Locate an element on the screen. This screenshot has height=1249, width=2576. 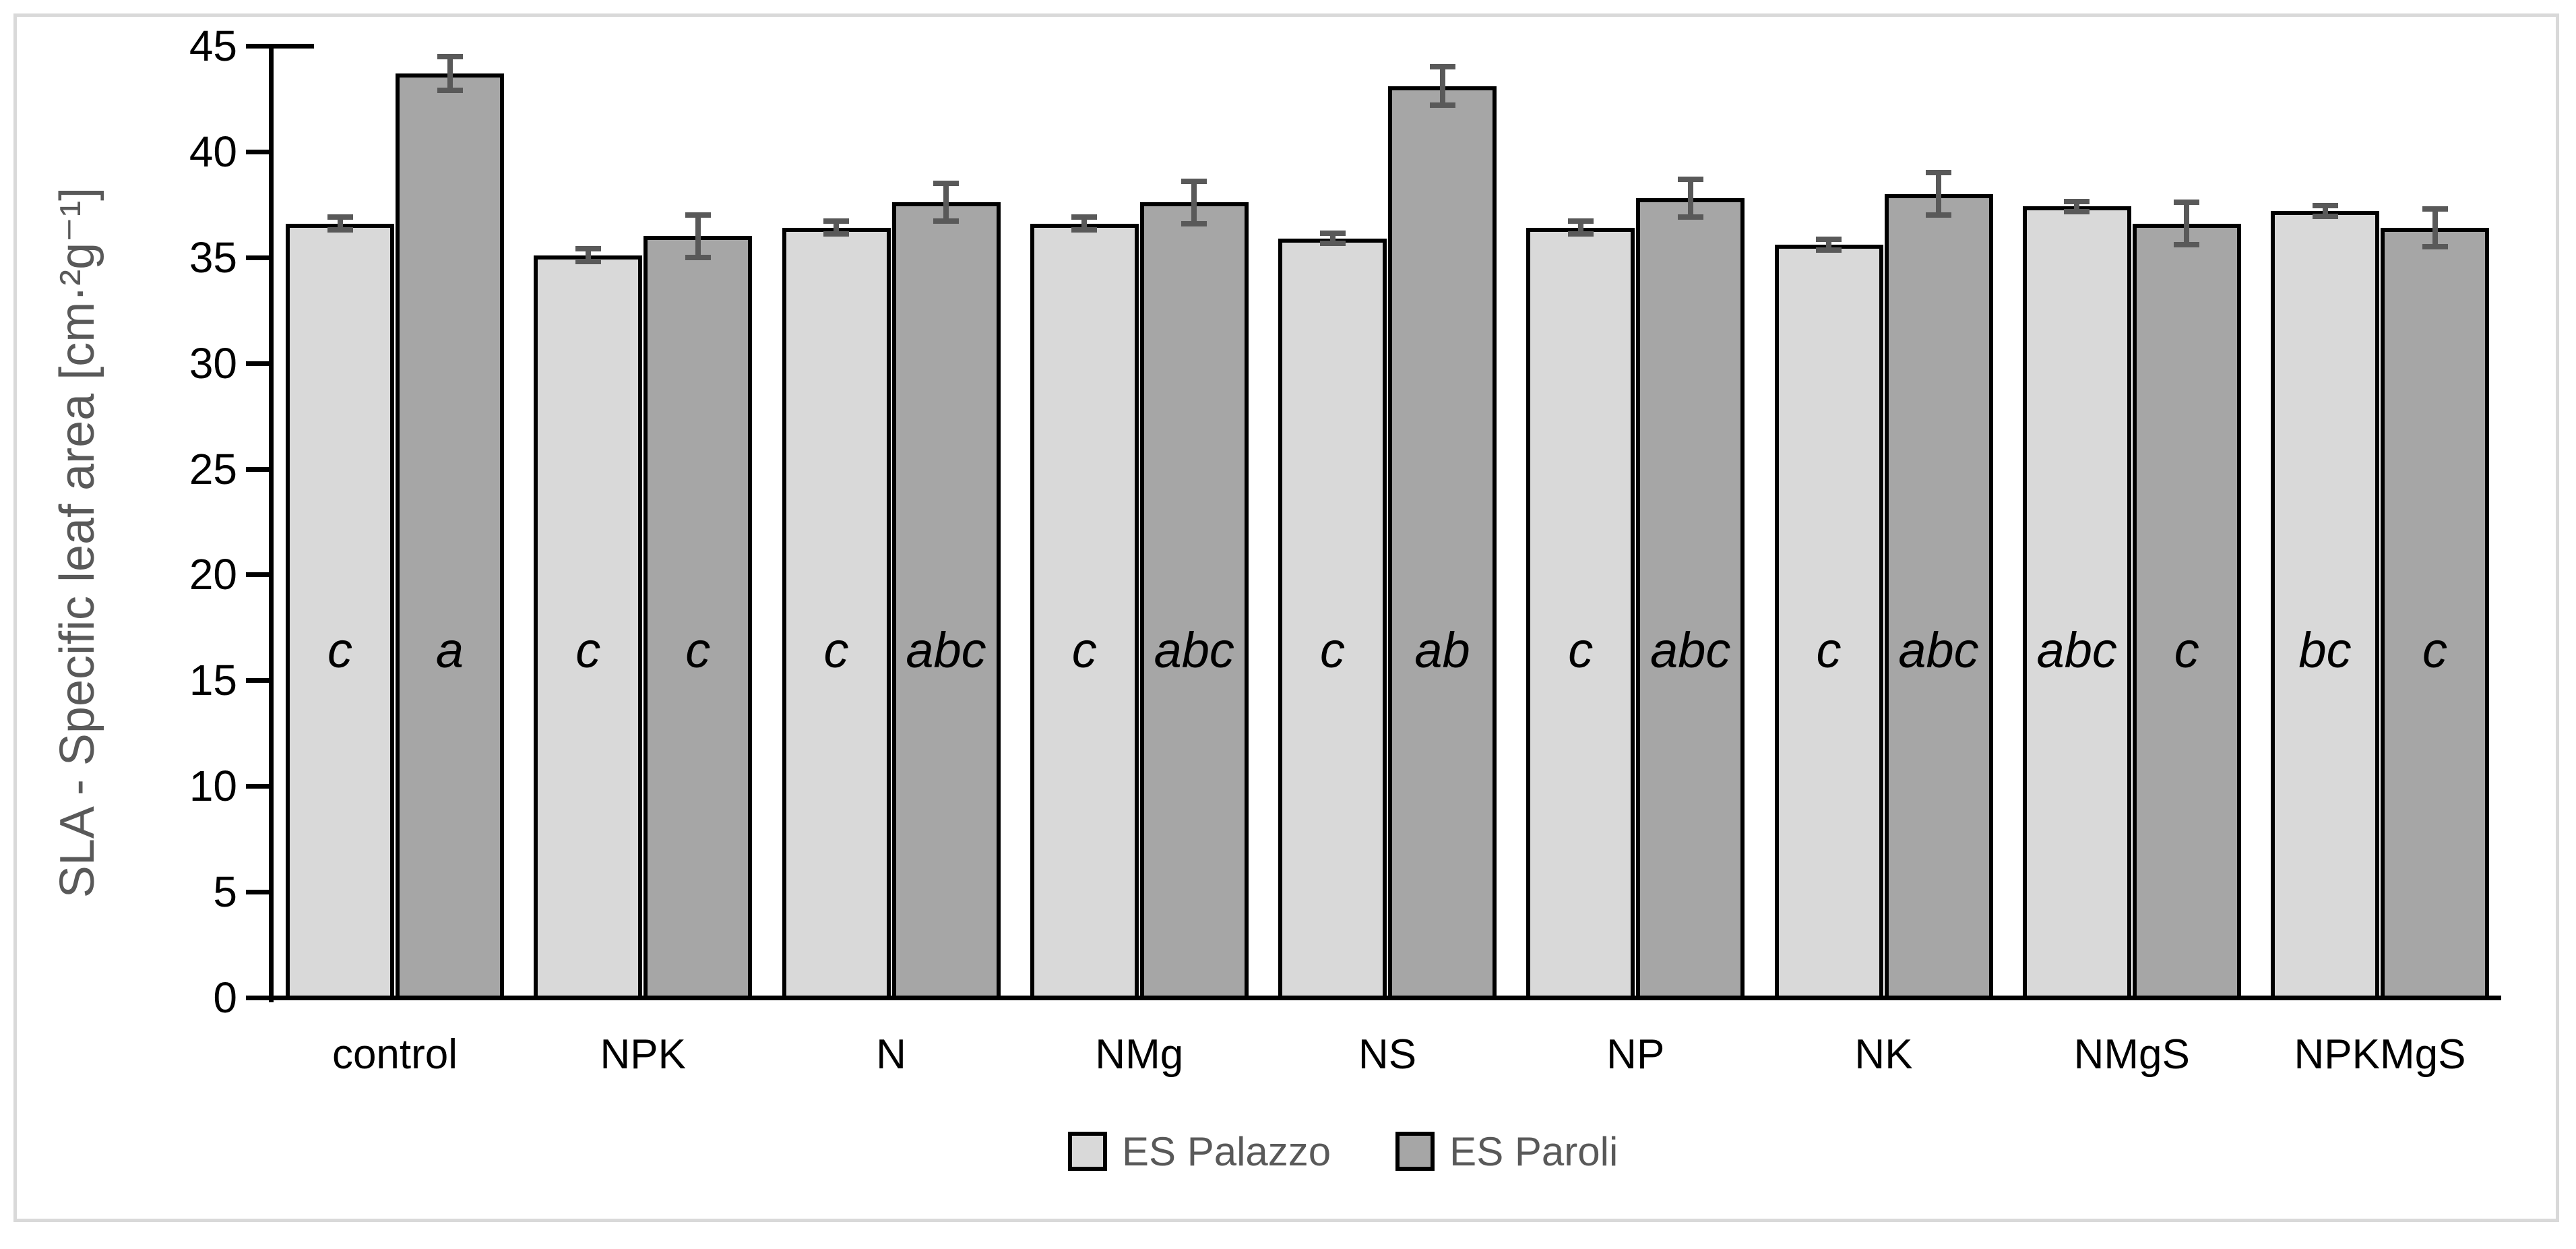
y-tick-label: 15 is located at coordinates (213, 680).